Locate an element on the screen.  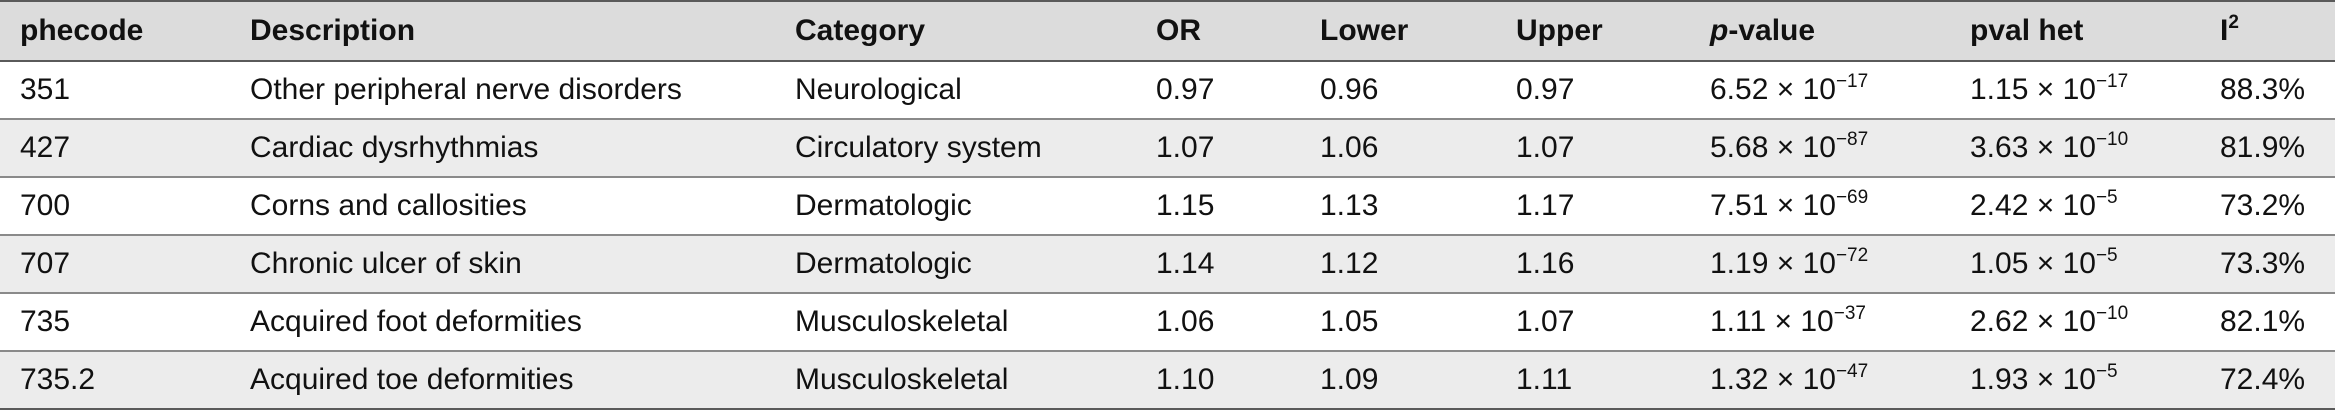
pvalue-exponent: −47 is located at coordinates (1852, 371).